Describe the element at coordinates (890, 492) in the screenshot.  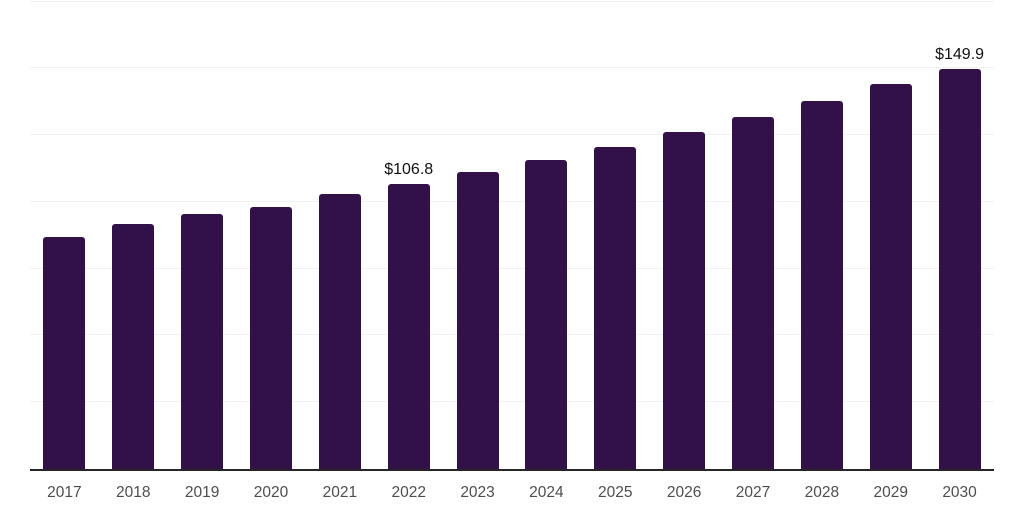
I see `x-tick-label: 2029` at that location.